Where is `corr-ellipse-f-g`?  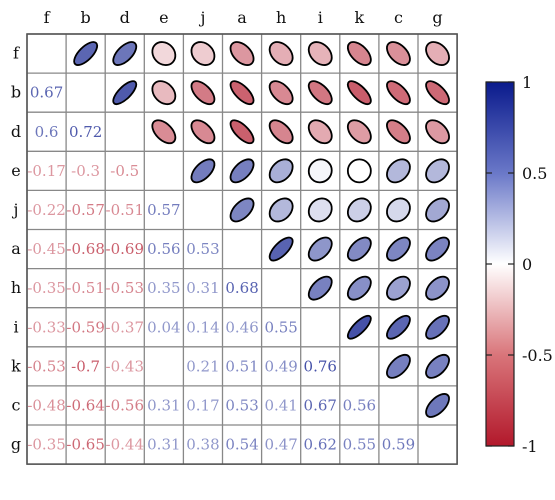
corr-ellipse-f-g is located at coordinates (437, 53).